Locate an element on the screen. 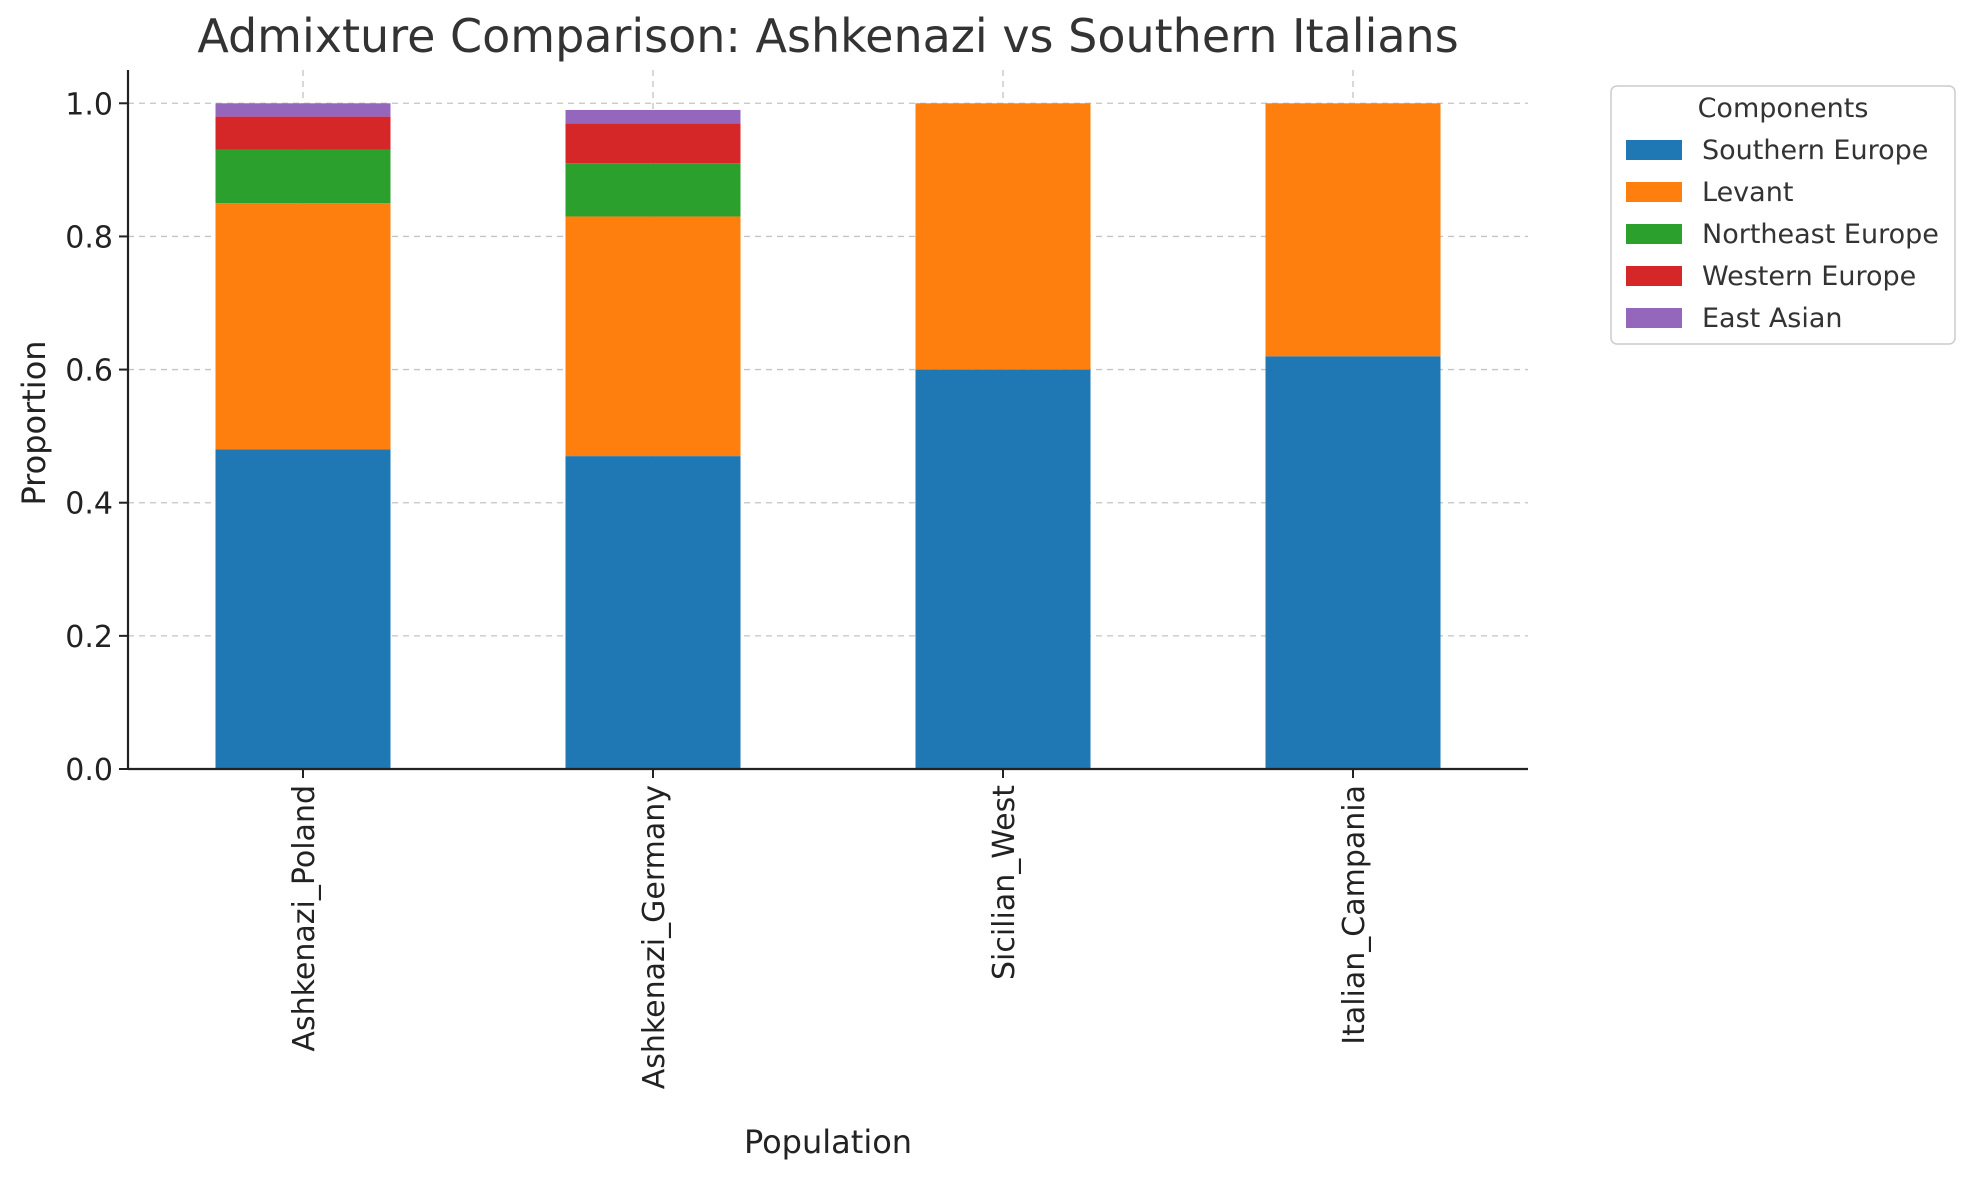  x-axis-label: Population is located at coordinates (828, 1142).